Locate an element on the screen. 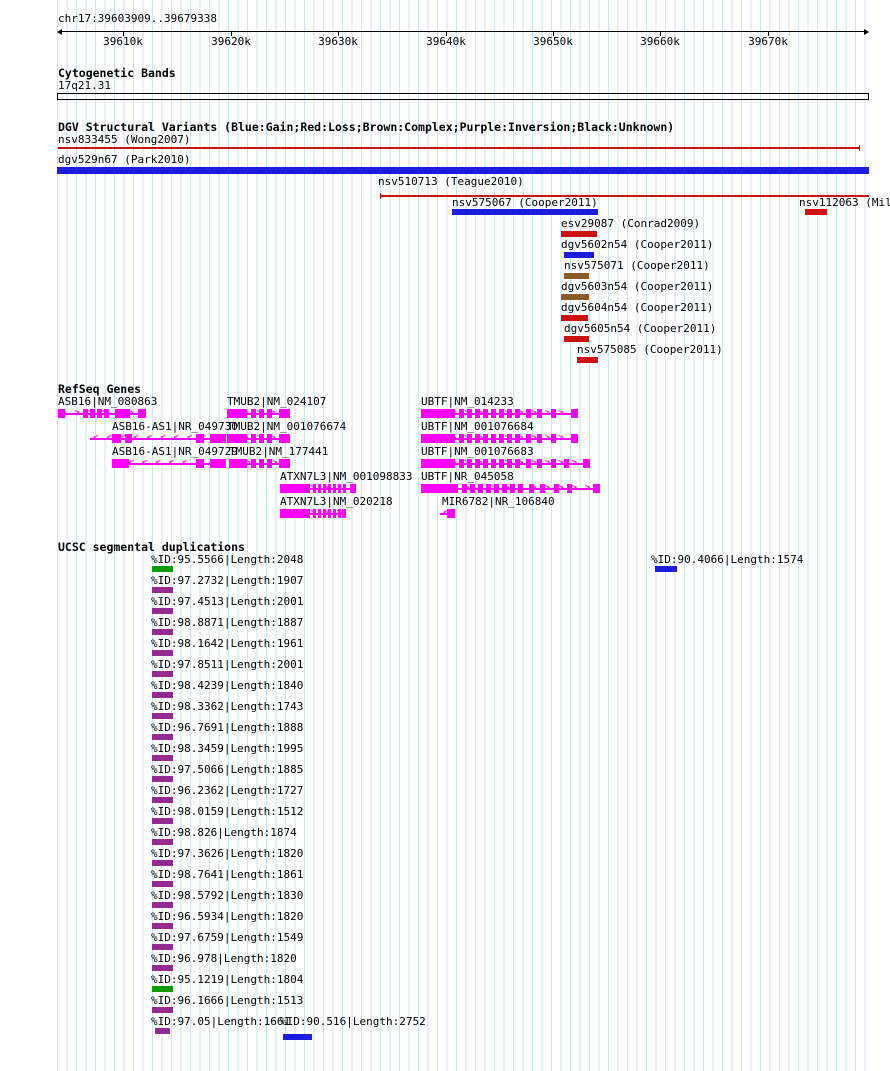 This screenshot has height=1071, width=890. variant-label: dgv529n67 (Park2010) is located at coordinates (124, 159).